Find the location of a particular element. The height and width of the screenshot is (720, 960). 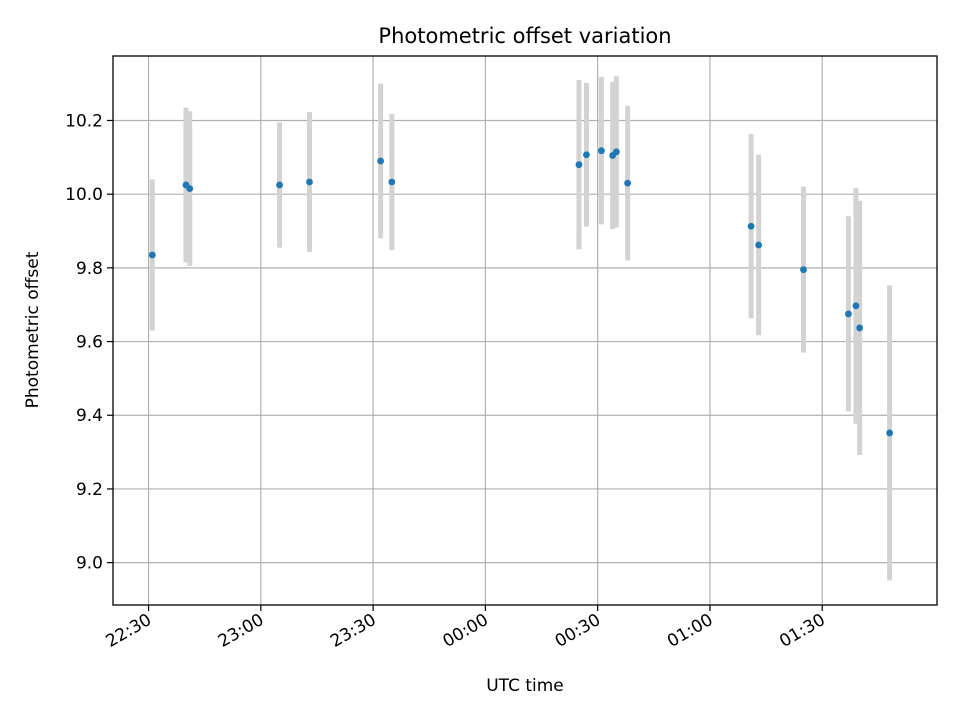

chart-title: Photometric offset variation is located at coordinates (524, 36).